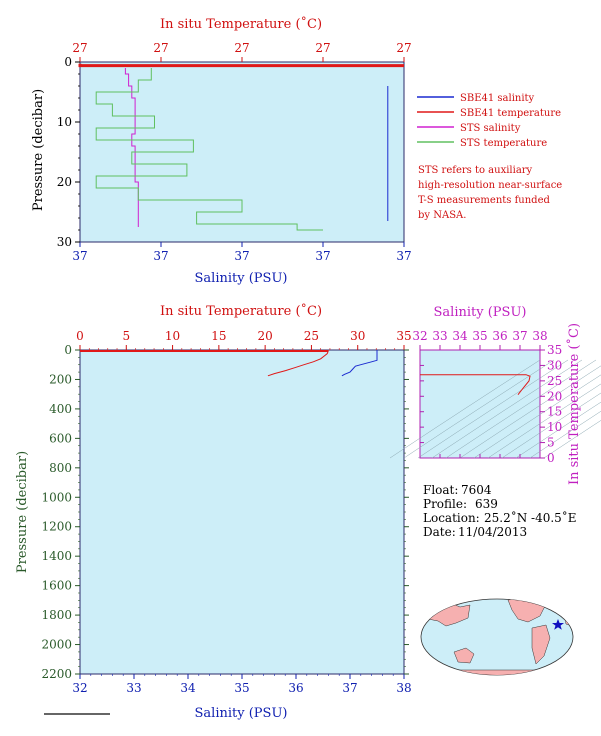 This screenshot has height=736, width=601. Describe the element at coordinates (492, 532) in the screenshot. I see `date-value: 11/04/2013` at that location.